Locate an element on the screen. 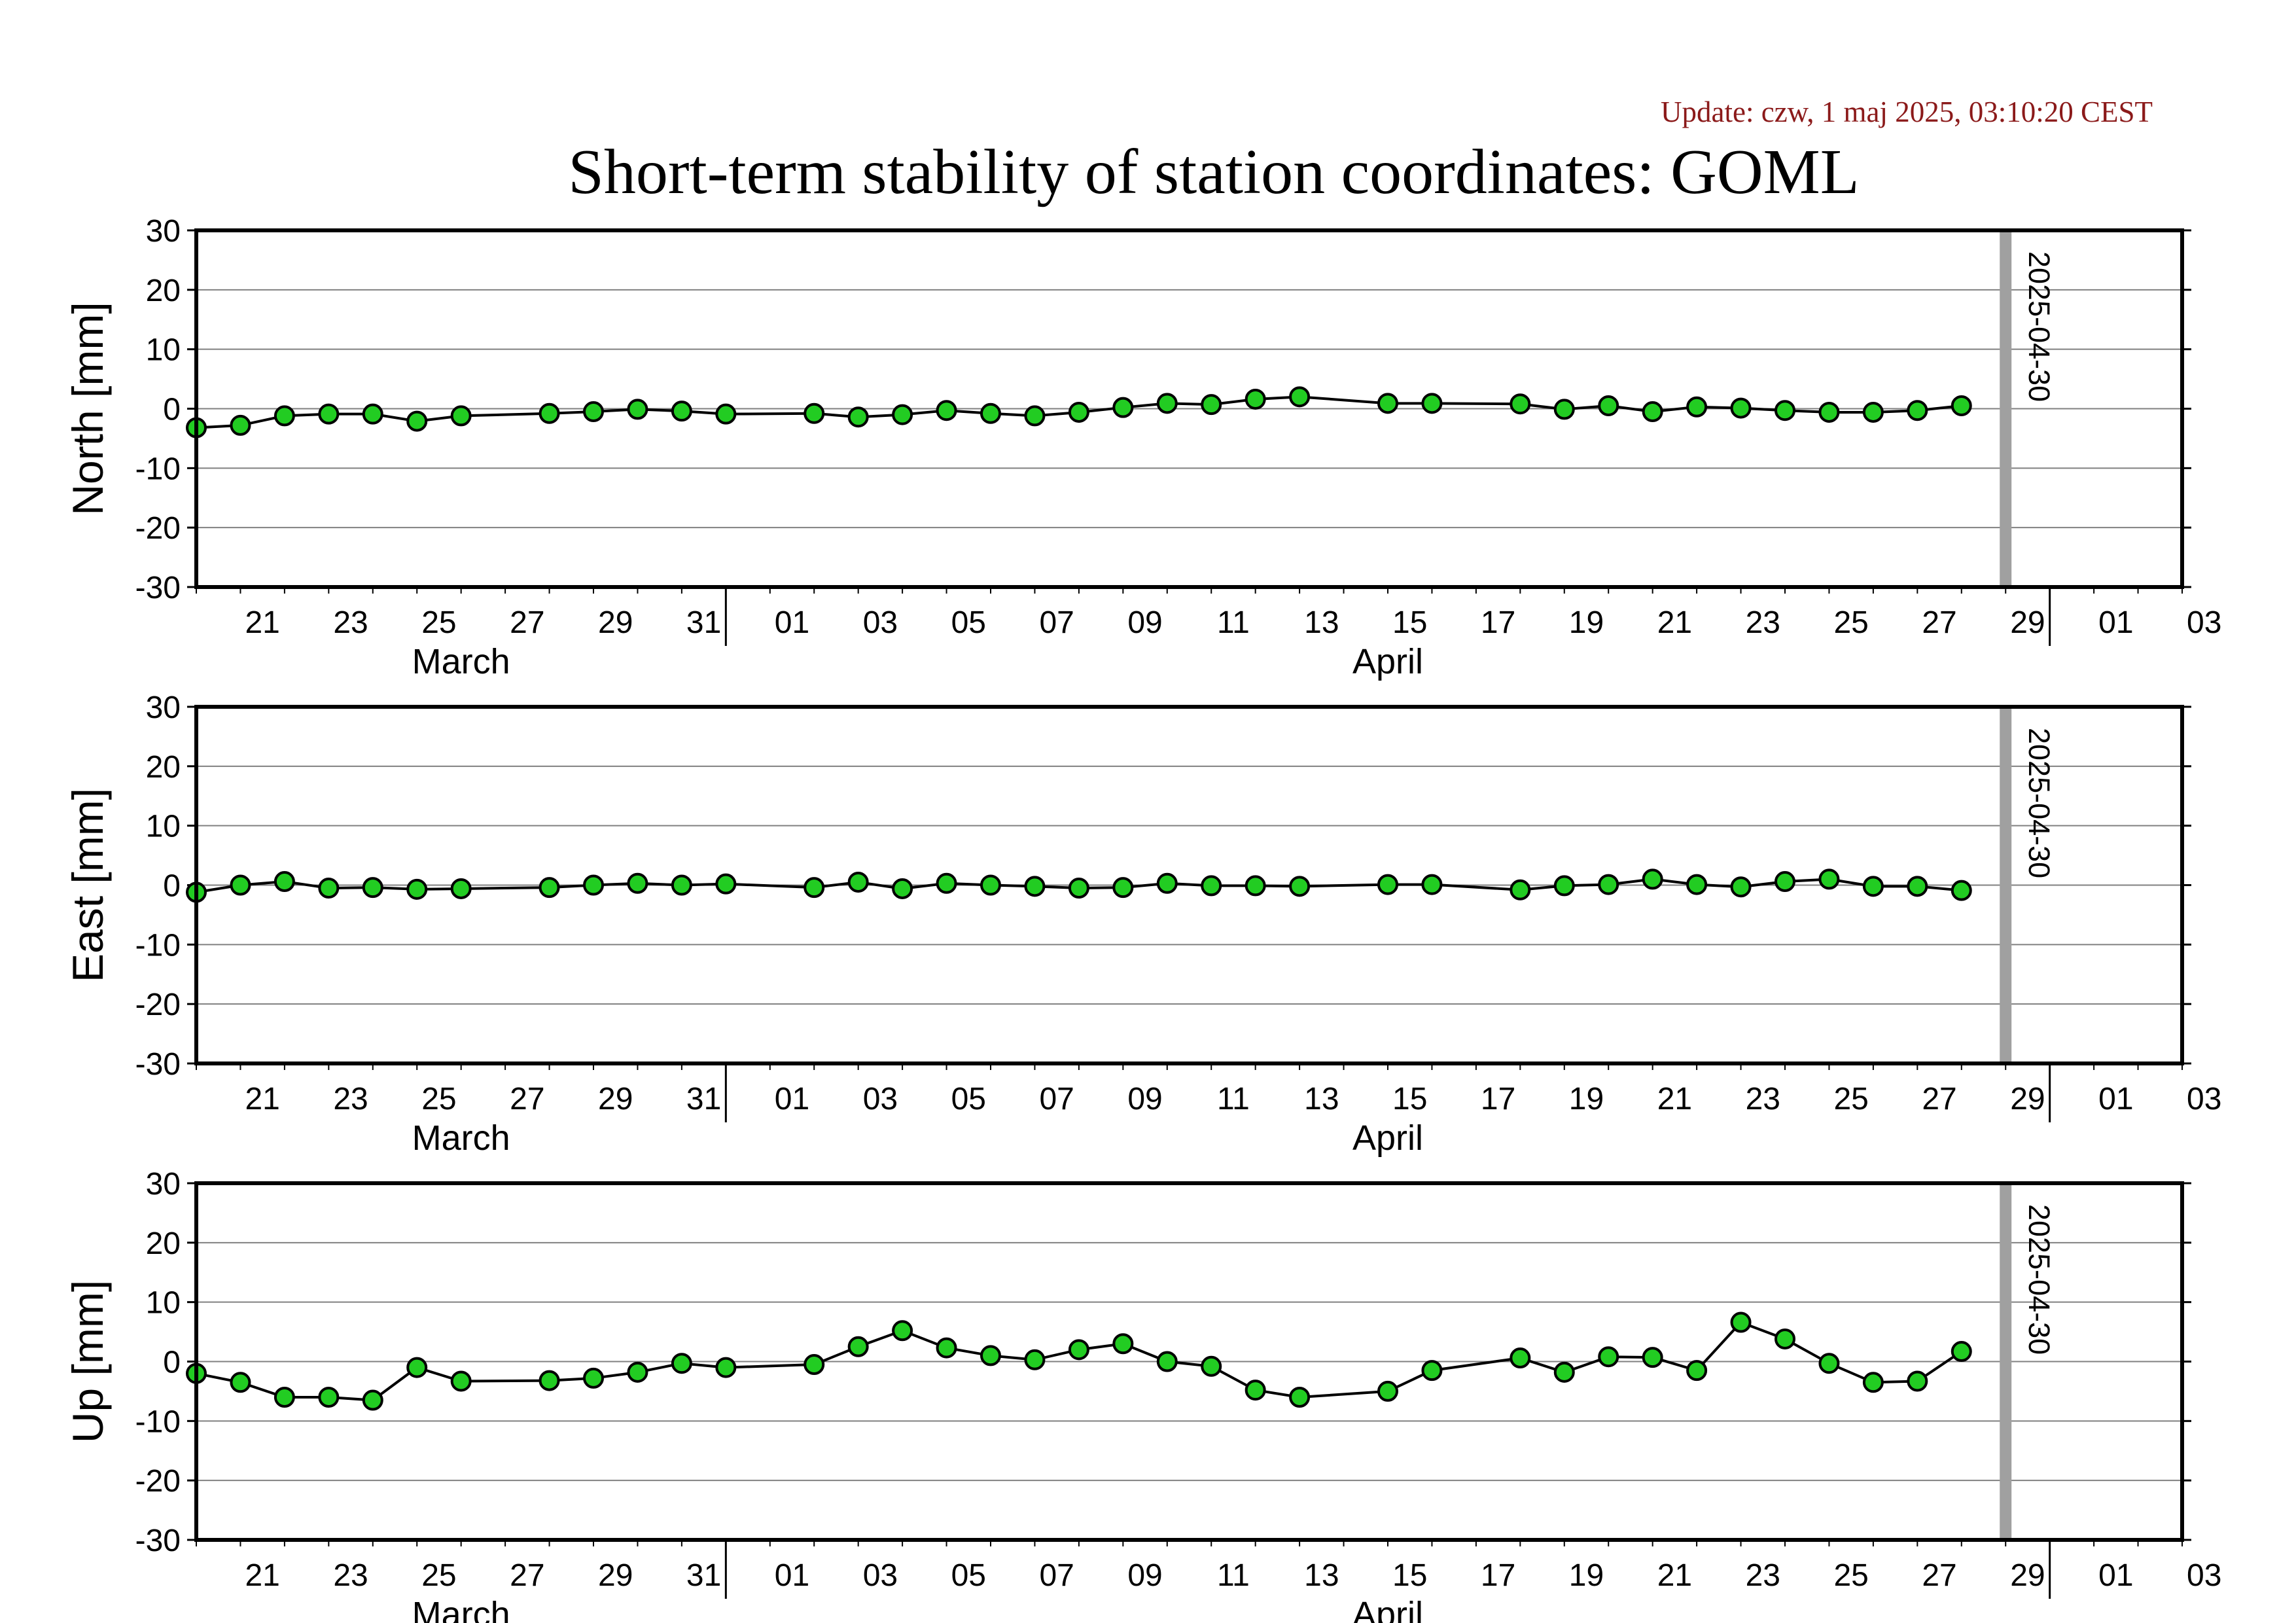 The width and height of the screenshot is (2296, 1623). x-tick-label: 23 is located at coordinates (350, 1575).